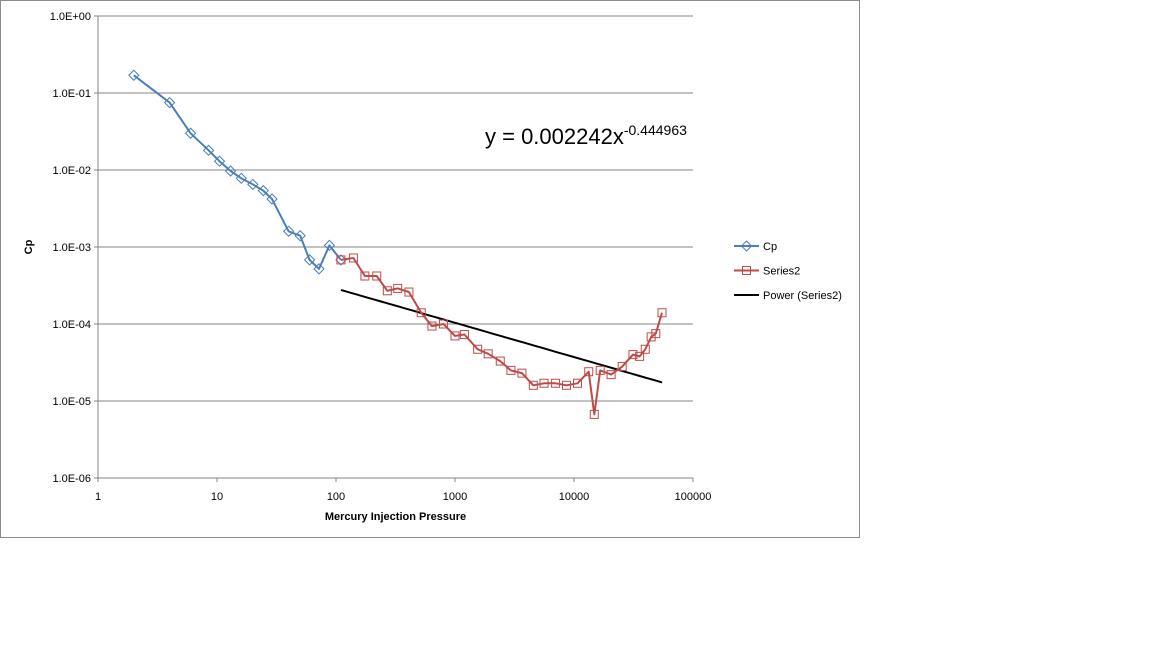 The image size is (1152, 648). What do you see at coordinates (71, 94) in the screenshot?
I see `y-tick-label: 1.0E-01` at bounding box center [71, 94].